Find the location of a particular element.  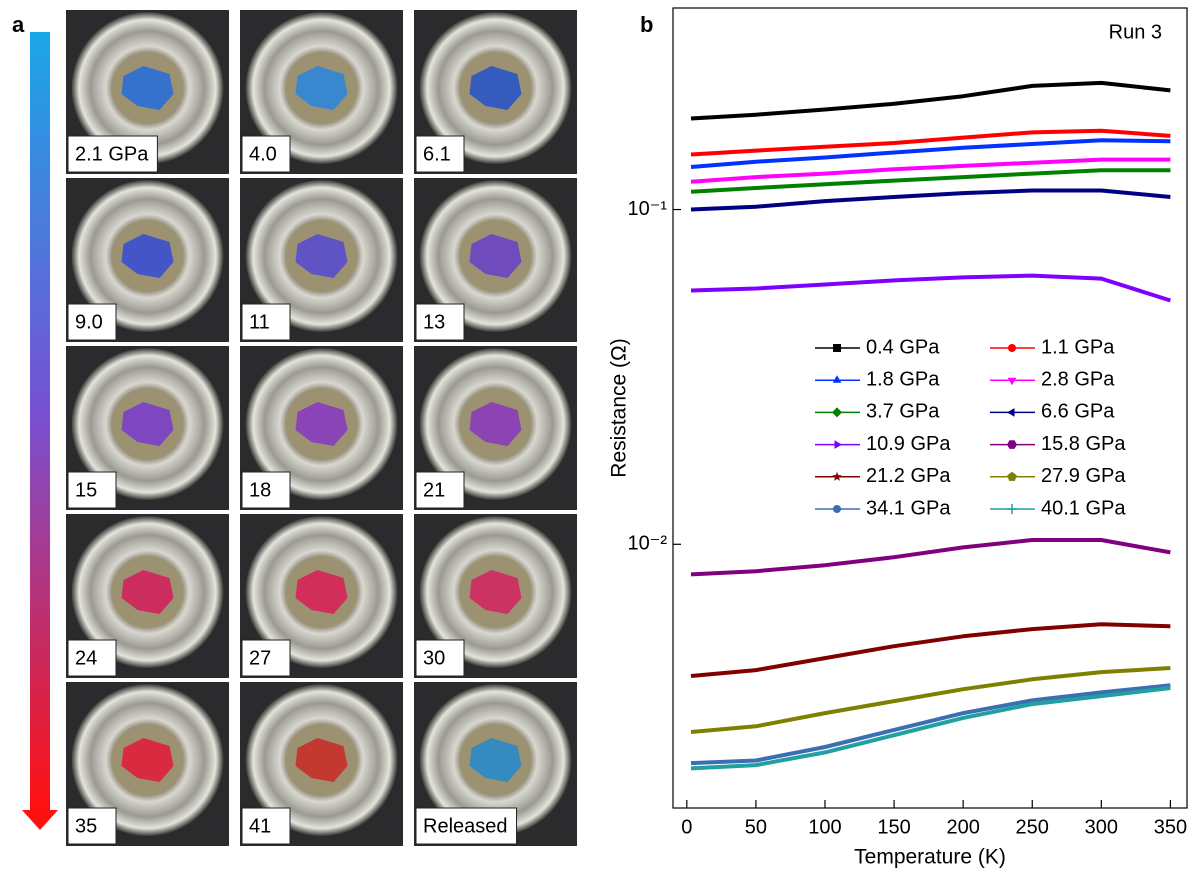

legend-entry: 15.8 GPa is located at coordinates (1058, 444).